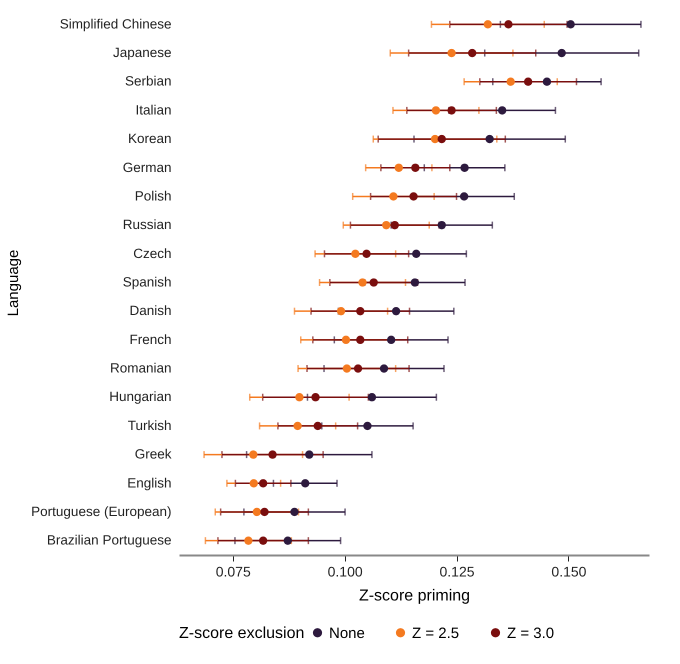 The height and width of the screenshot is (664, 680). Describe the element at coordinates (147, 224) in the screenshot. I see `y-tick-label: Russian` at that location.